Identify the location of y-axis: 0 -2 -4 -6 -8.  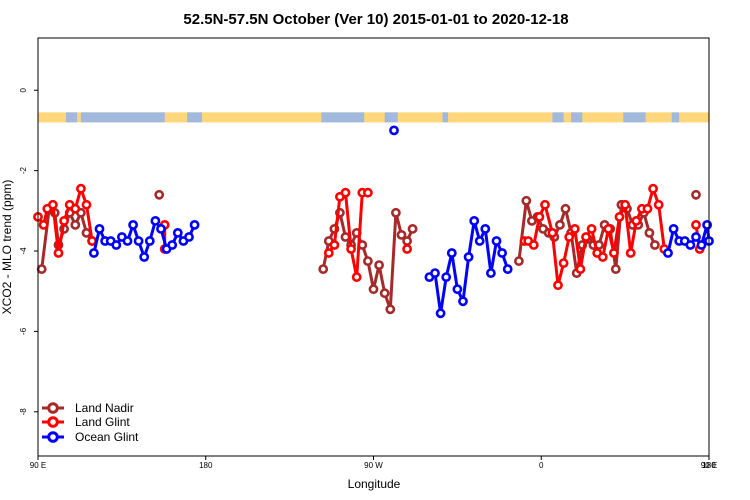
(28, 252).